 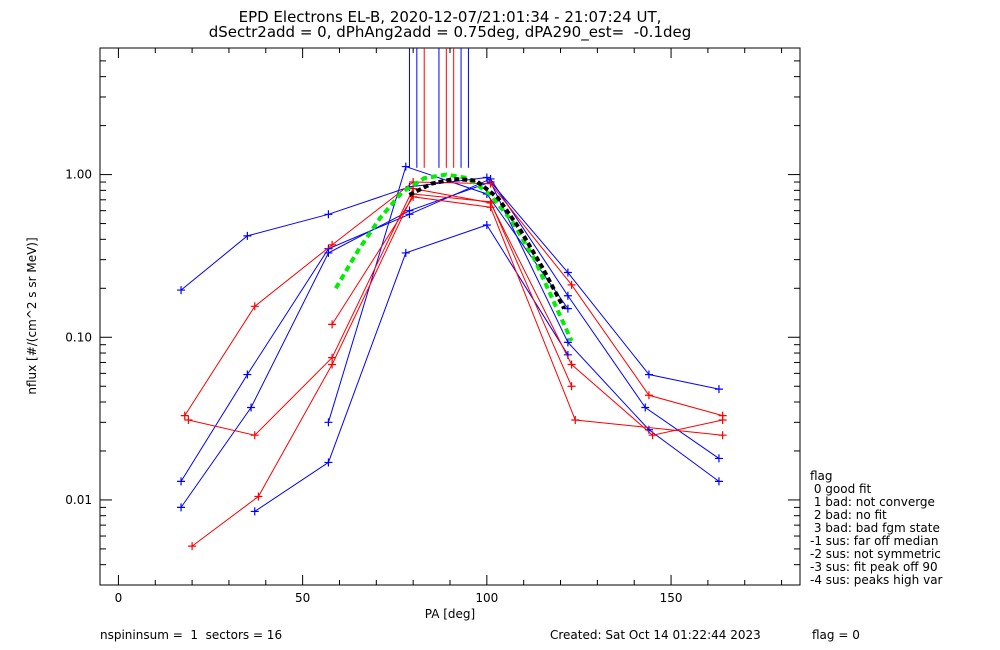 I want to click on legend-title: flag, so click(x=821, y=476).